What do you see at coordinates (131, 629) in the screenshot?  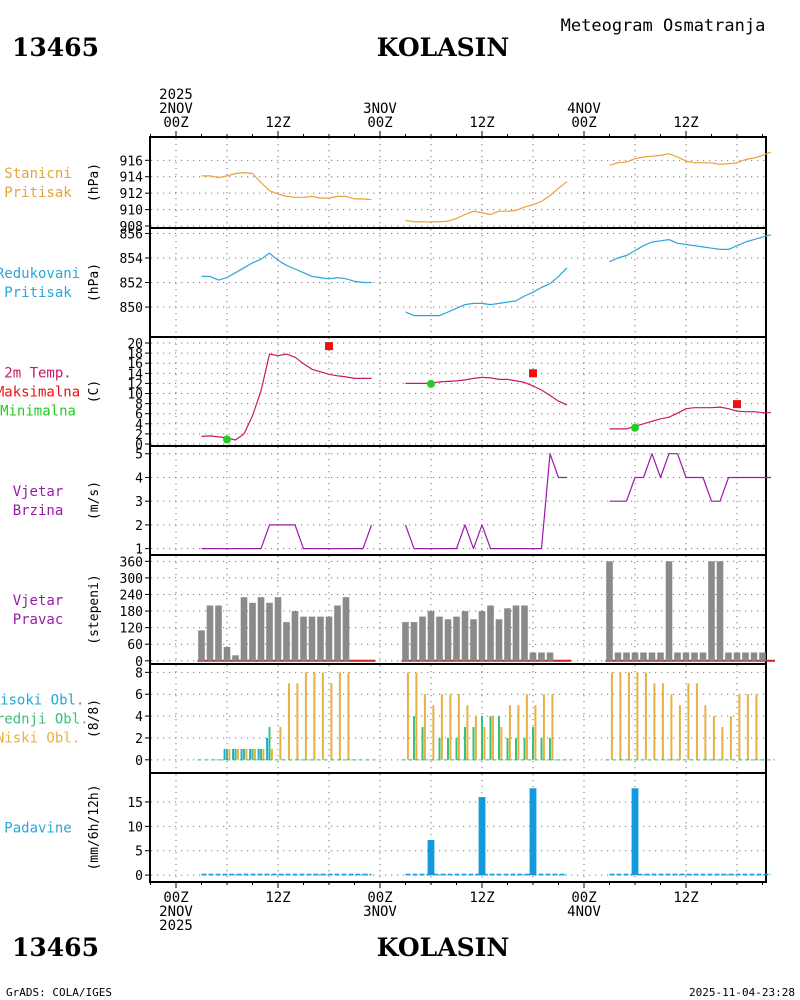 I see `y-tick-label: 120` at bounding box center [131, 629].